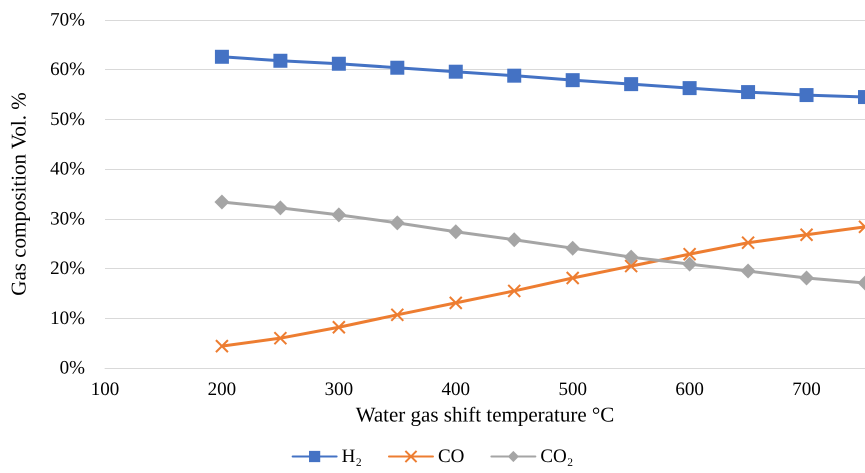 This screenshot has width=865, height=473. What do you see at coordinates (73, 368) in the screenshot?
I see `y-tick-label: 0%` at bounding box center [73, 368].